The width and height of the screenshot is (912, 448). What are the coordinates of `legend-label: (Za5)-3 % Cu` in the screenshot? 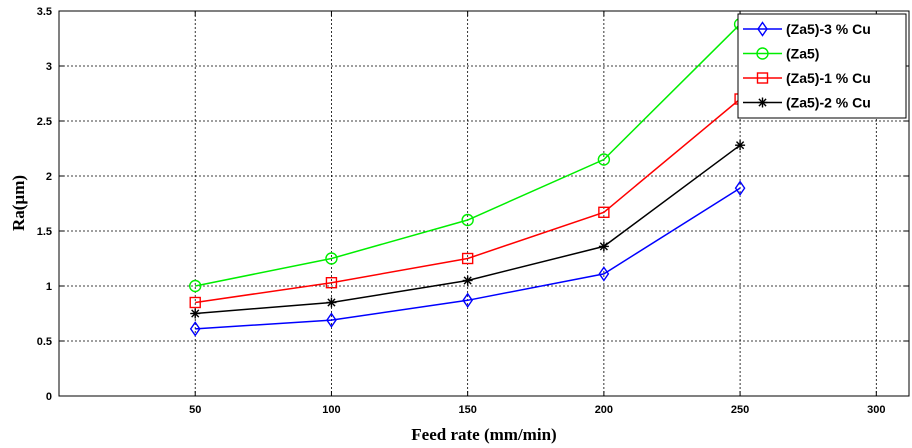 It's located at (828, 29).